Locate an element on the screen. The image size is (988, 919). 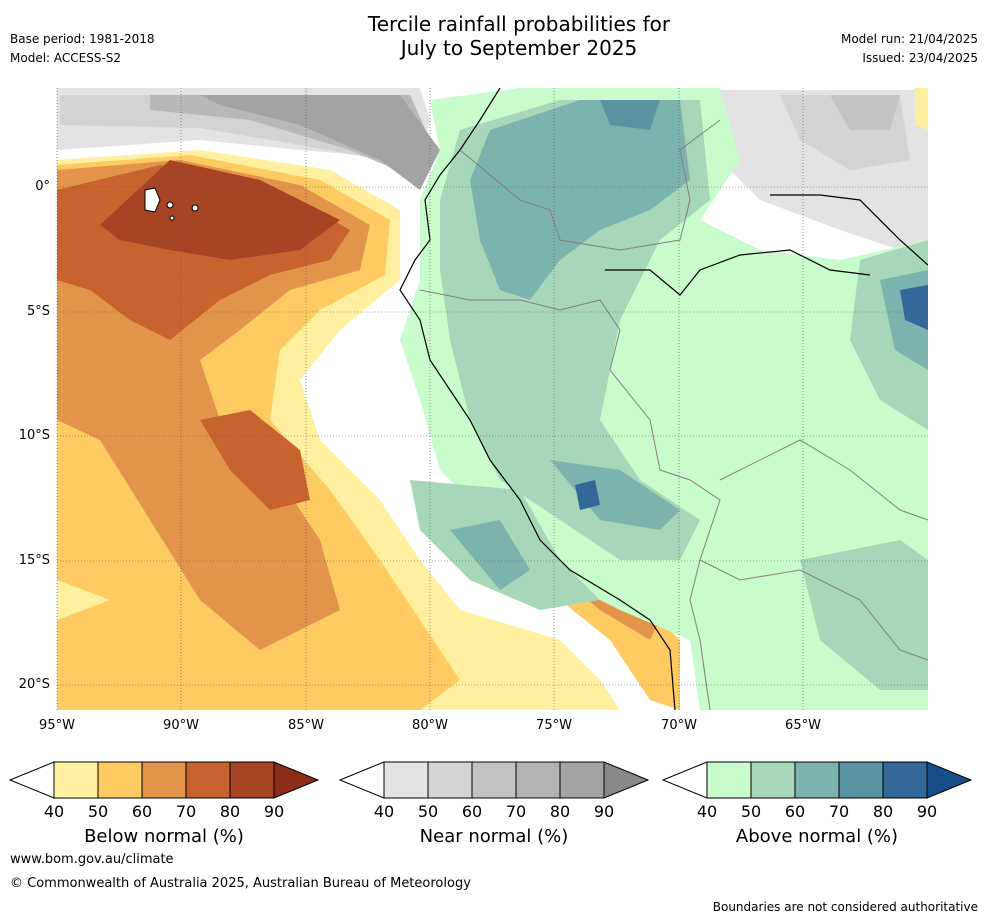
lat-label-10s: 10°S is located at coordinates (34, 435).